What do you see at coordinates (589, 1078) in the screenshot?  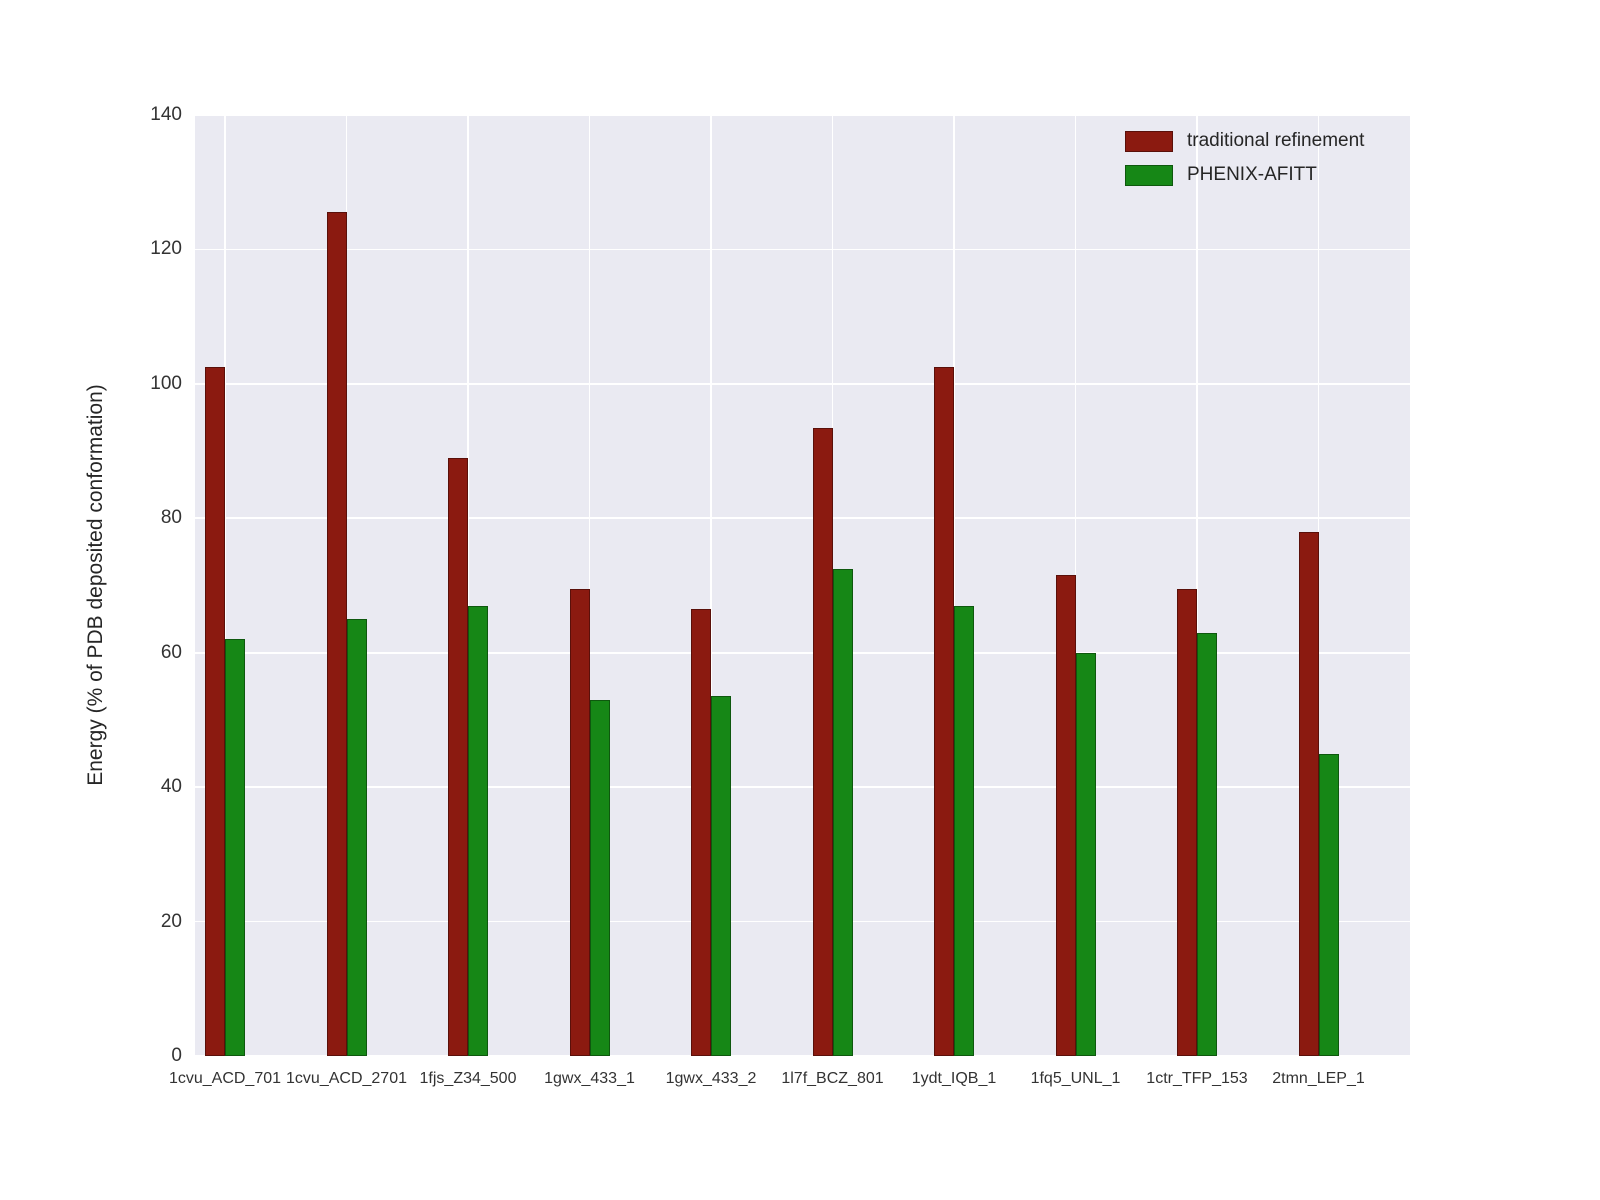 I see `x-tick-label: 1gwx_433_1` at bounding box center [589, 1078].